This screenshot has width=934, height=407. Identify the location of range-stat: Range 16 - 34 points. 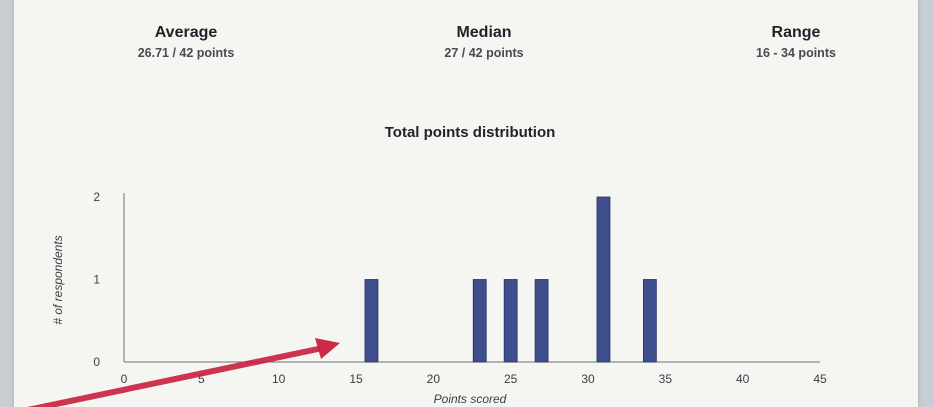
(796, 42).